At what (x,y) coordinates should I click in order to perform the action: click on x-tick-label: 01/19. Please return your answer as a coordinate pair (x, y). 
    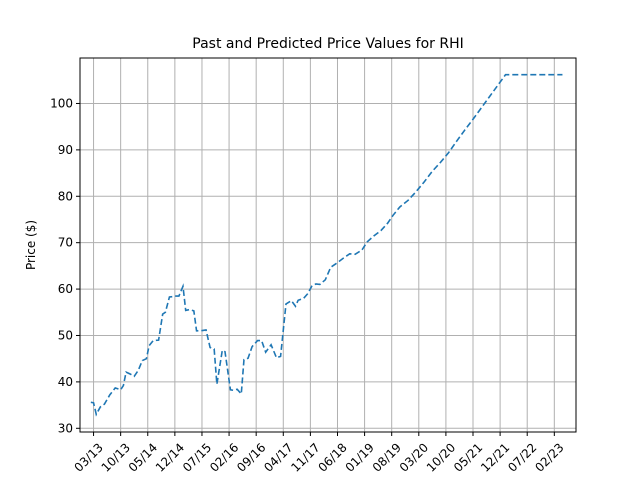
    Looking at the image, I should click on (360, 457).